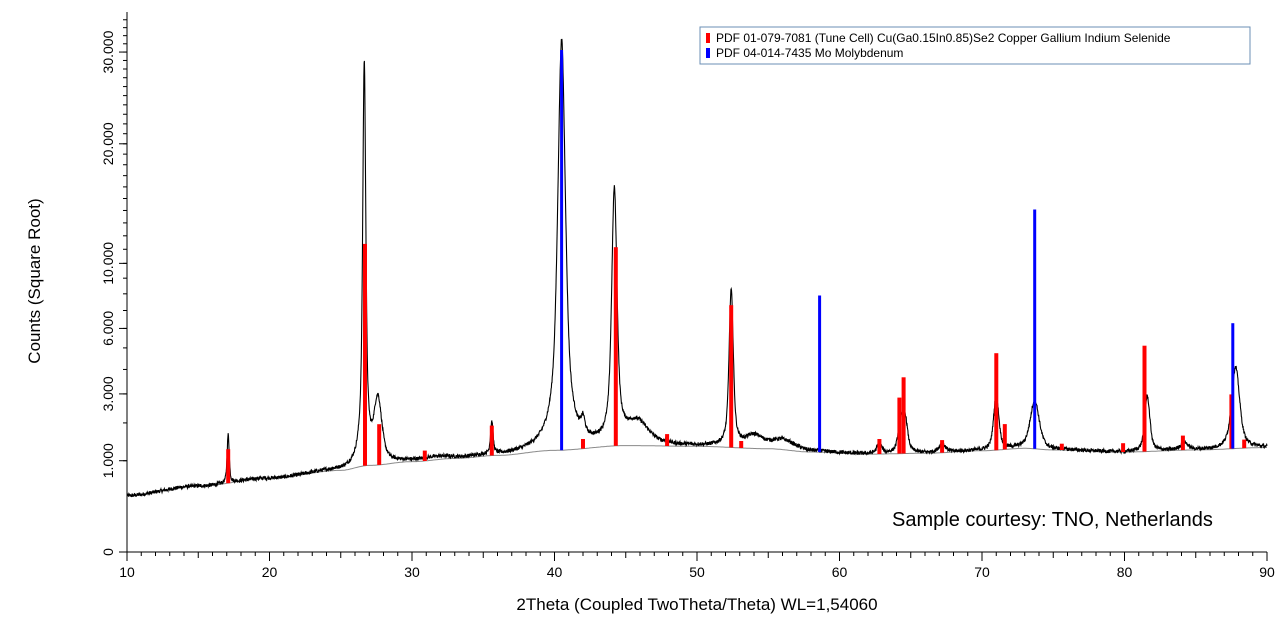 This screenshot has width=1280, height=634. Describe the element at coordinates (982, 572) in the screenshot. I see `x-tick-label: 70` at that location.